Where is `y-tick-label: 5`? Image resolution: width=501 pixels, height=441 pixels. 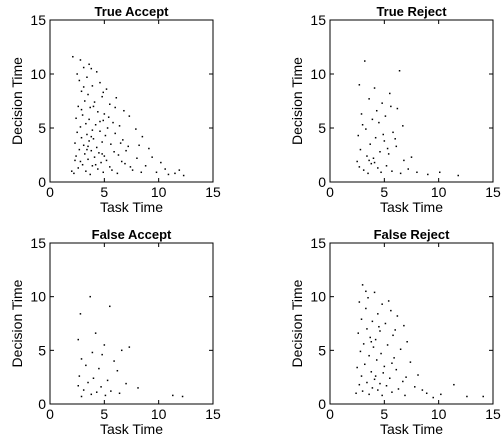 y-tick-label: 5 is located at coordinates (322, 350).